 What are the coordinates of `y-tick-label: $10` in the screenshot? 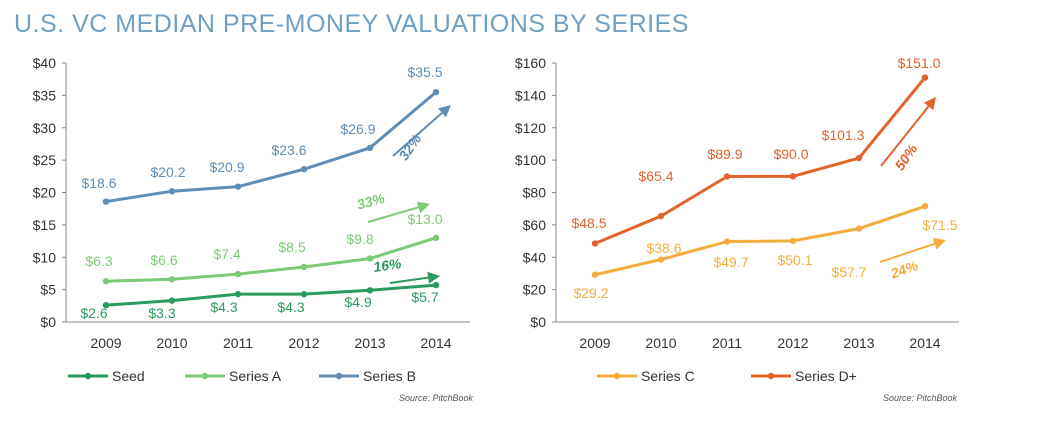 It's located at (45, 257).